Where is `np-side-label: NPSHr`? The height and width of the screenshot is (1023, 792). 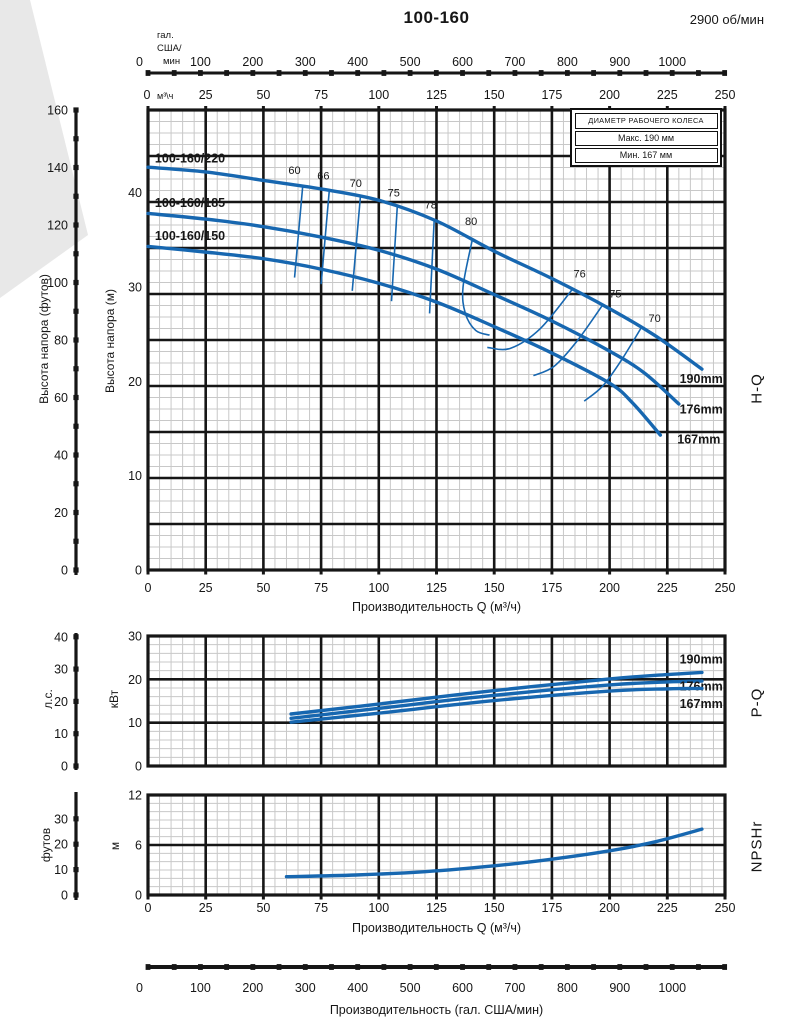
np-side-label: NPSHr is located at coordinates (757, 846).